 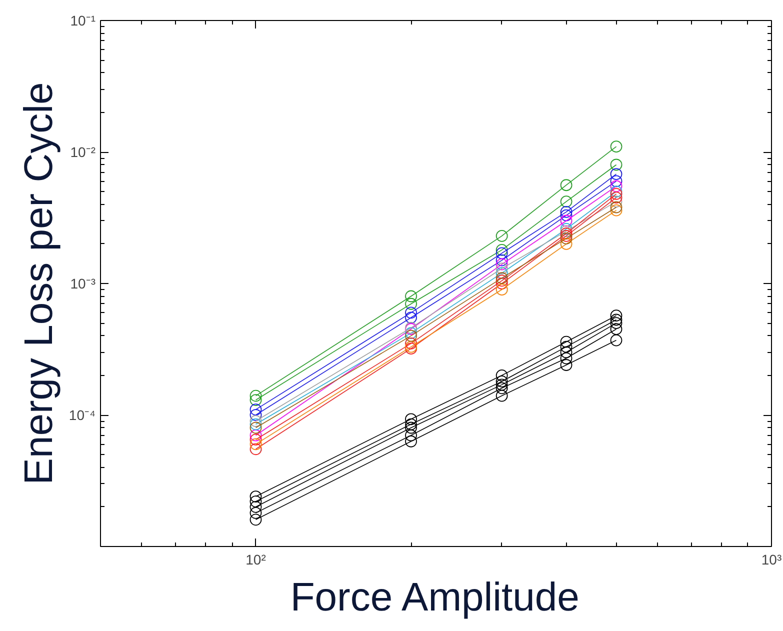 What do you see at coordinates (38, 283) in the screenshot?
I see `y-axis-title: Energy Loss per Cycle` at bounding box center [38, 283].